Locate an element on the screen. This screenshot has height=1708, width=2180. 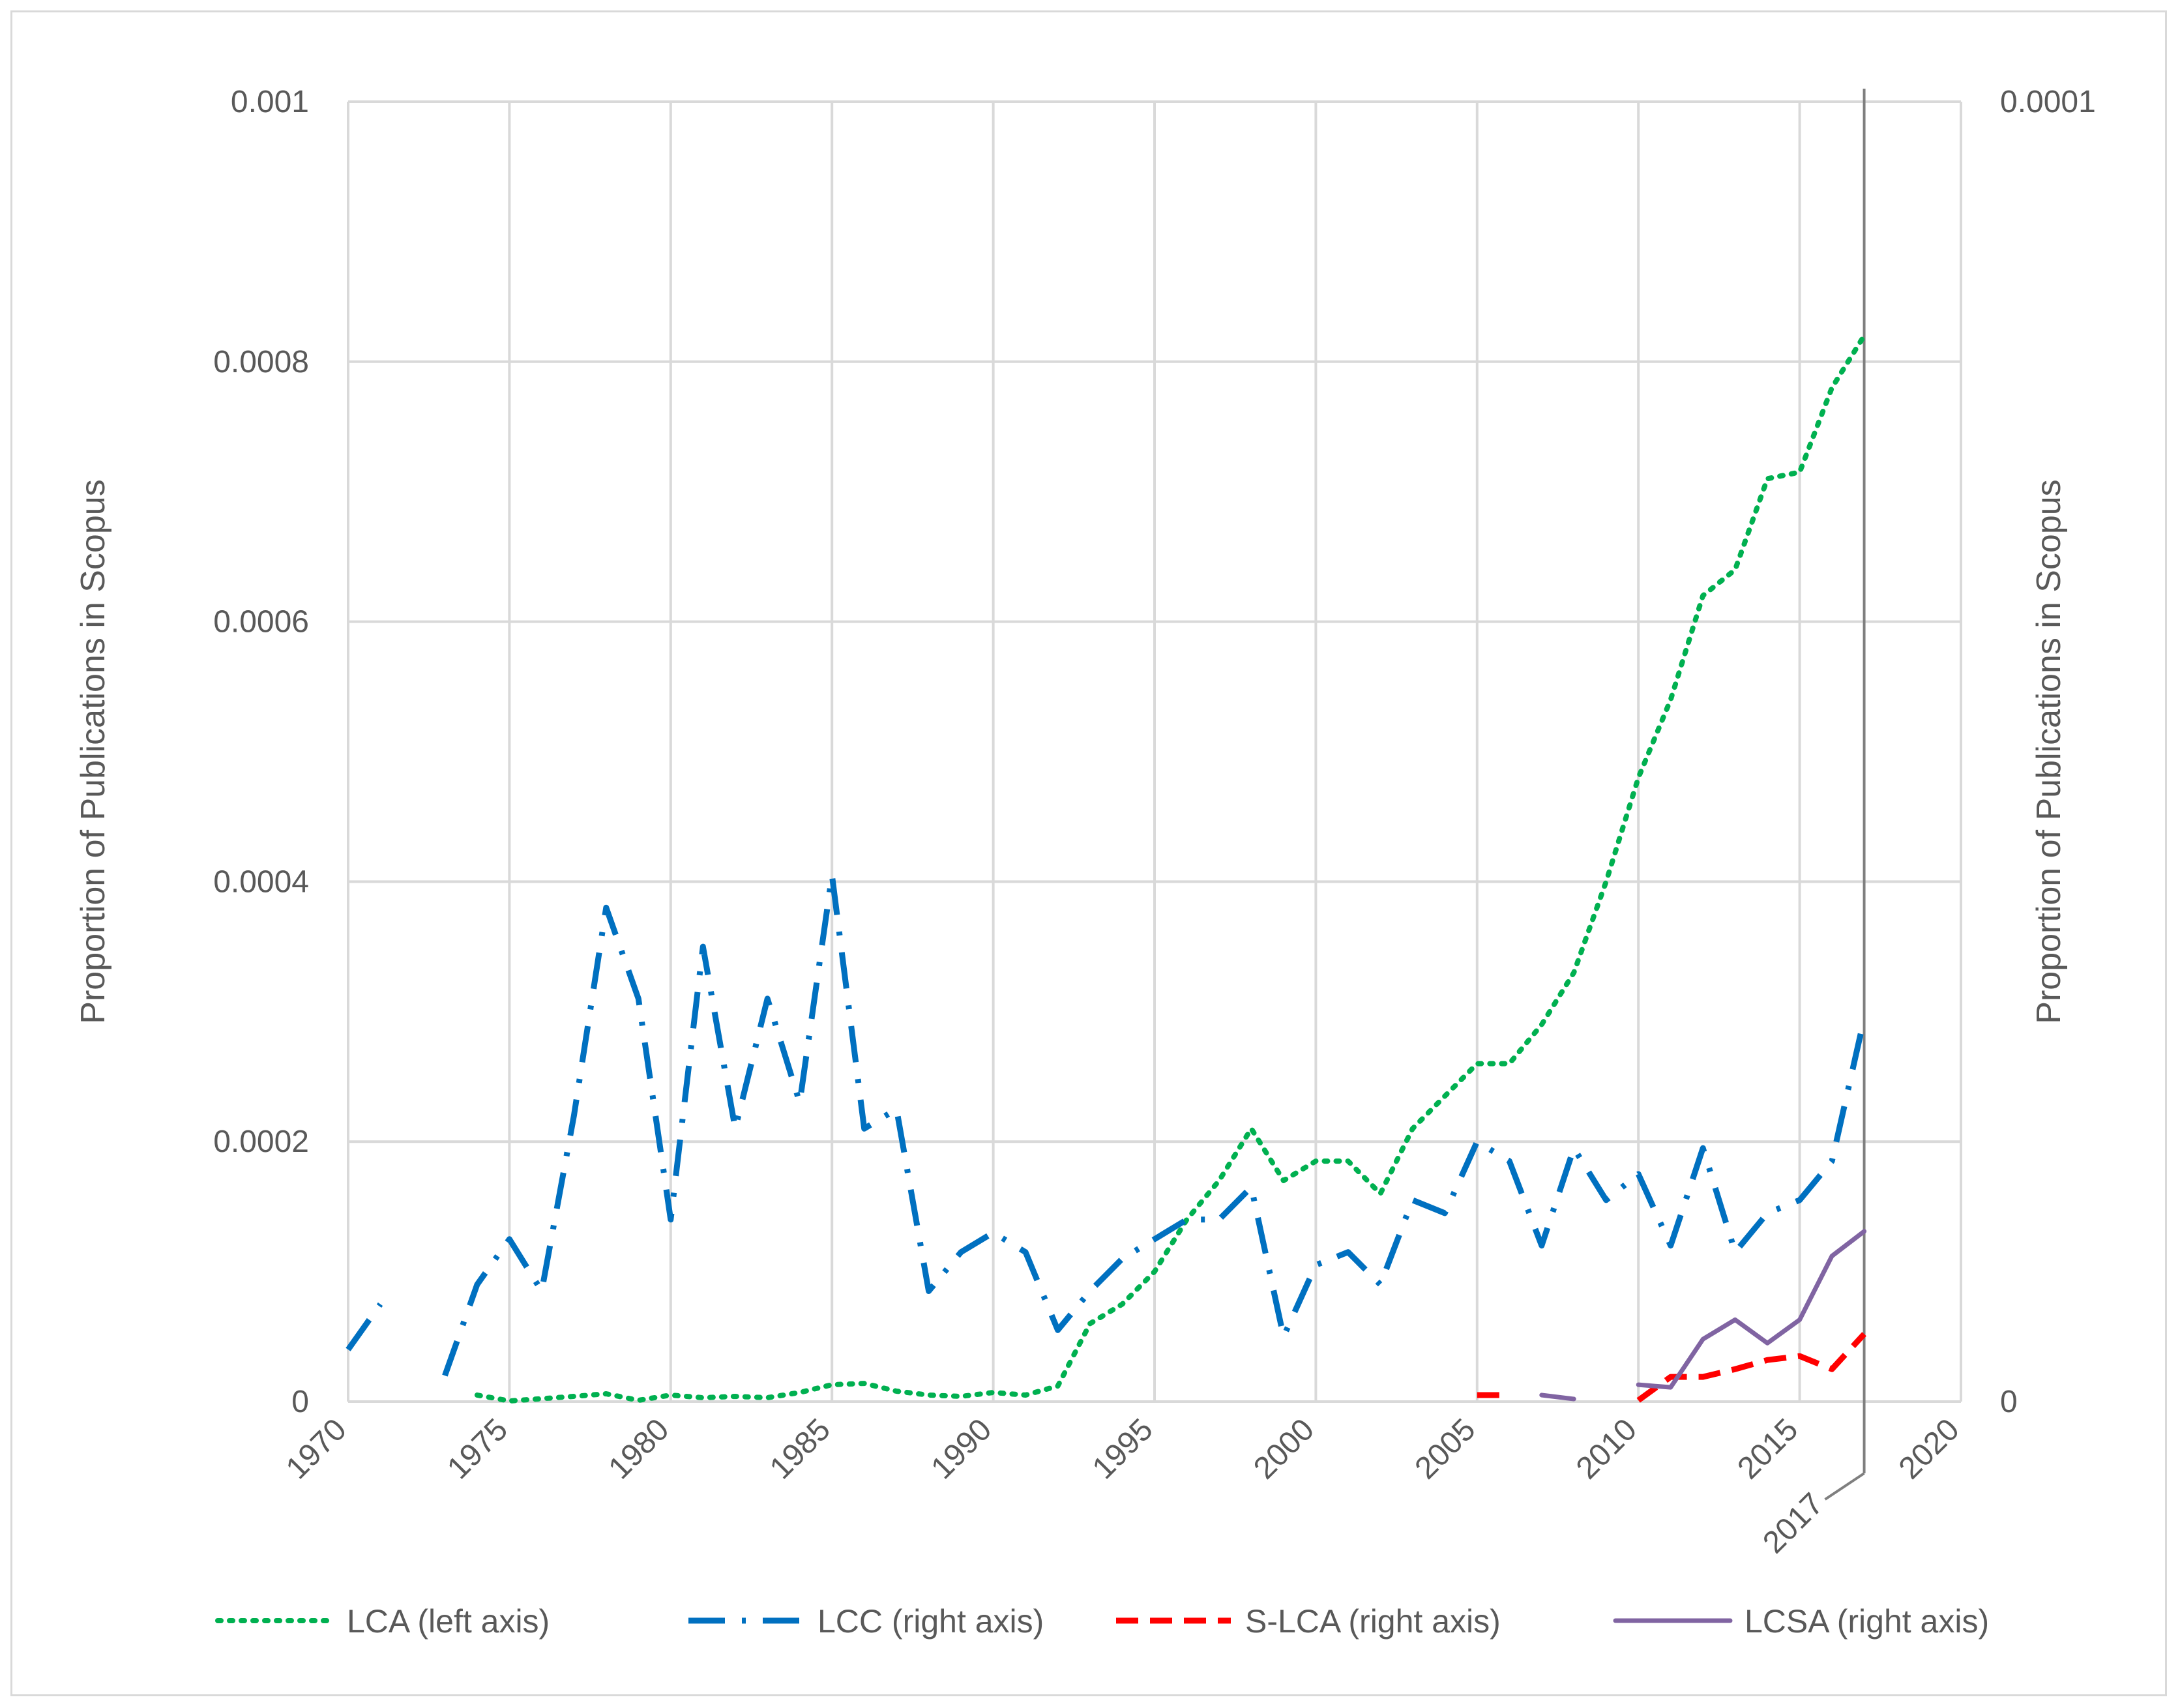
left-tick-label: 0.0006 is located at coordinates (261, 622).